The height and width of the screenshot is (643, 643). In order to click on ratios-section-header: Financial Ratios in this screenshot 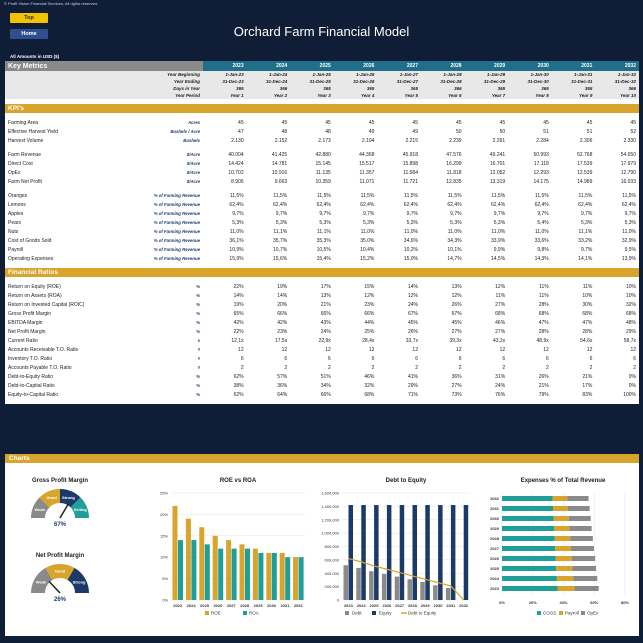, I will do `click(322, 272)`.